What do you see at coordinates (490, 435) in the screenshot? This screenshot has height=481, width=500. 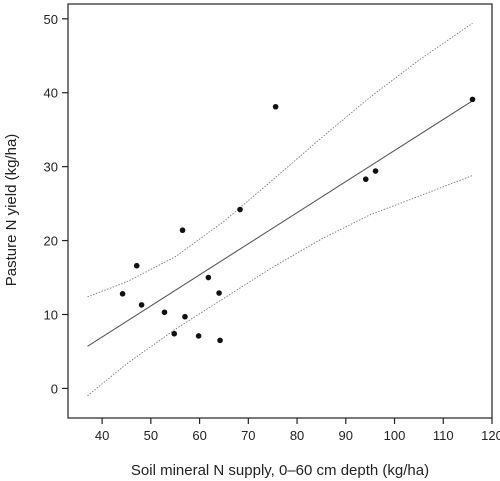 I see `x-tick-label-120: 120` at bounding box center [490, 435].